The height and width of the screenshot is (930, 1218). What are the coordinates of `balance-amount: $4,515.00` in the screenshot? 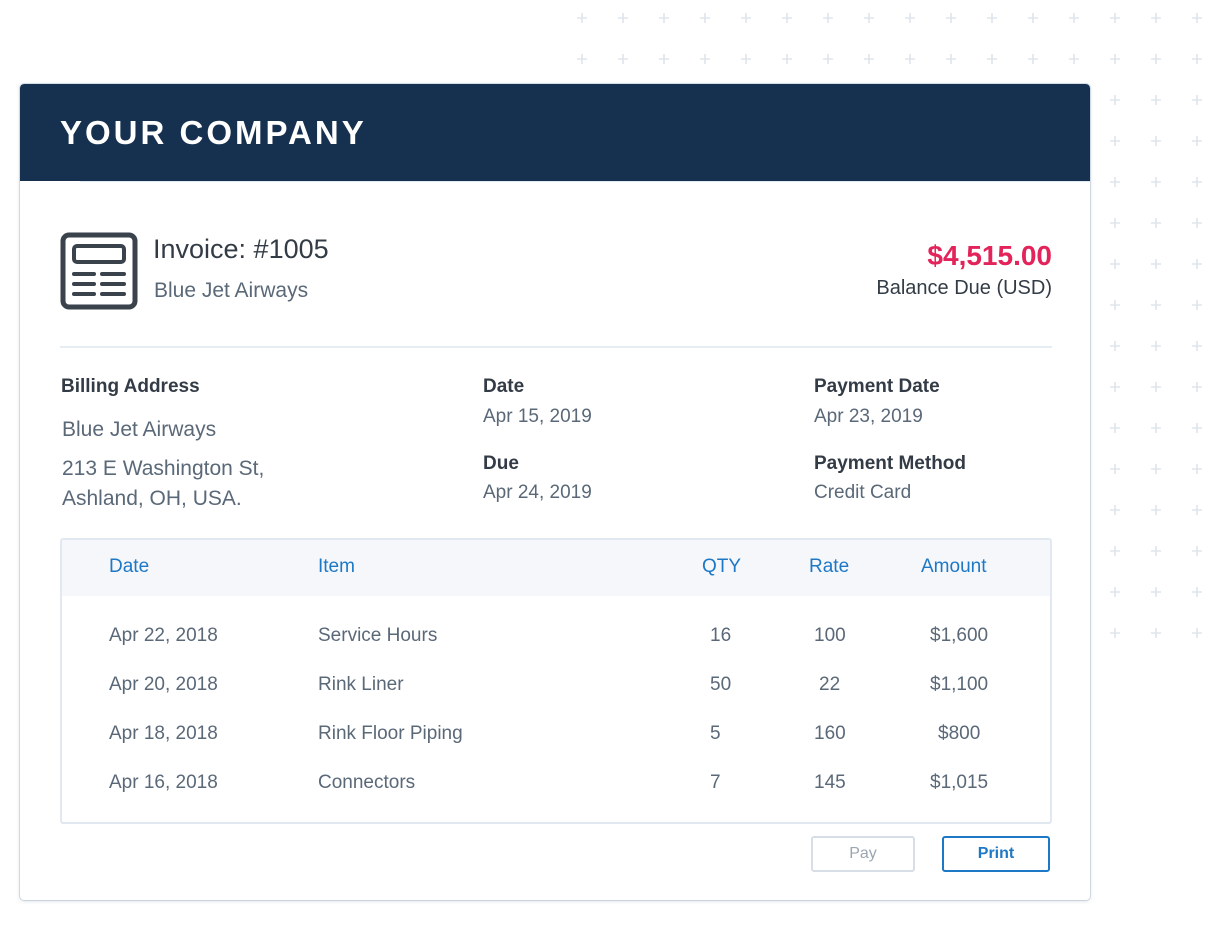 It's located at (989, 255).